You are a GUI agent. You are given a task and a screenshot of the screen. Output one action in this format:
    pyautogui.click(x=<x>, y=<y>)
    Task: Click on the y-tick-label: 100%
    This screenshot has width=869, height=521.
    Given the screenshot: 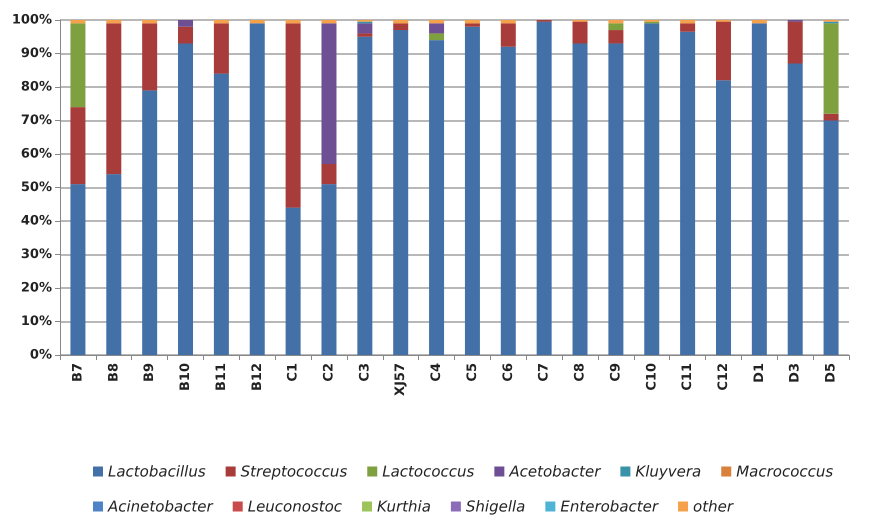 What is the action you would take?
    pyautogui.click(x=32, y=20)
    